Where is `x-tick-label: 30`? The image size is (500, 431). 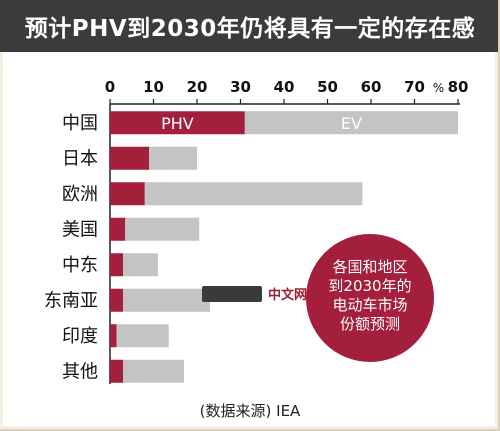 x-tick-label: 30 is located at coordinates (240, 87).